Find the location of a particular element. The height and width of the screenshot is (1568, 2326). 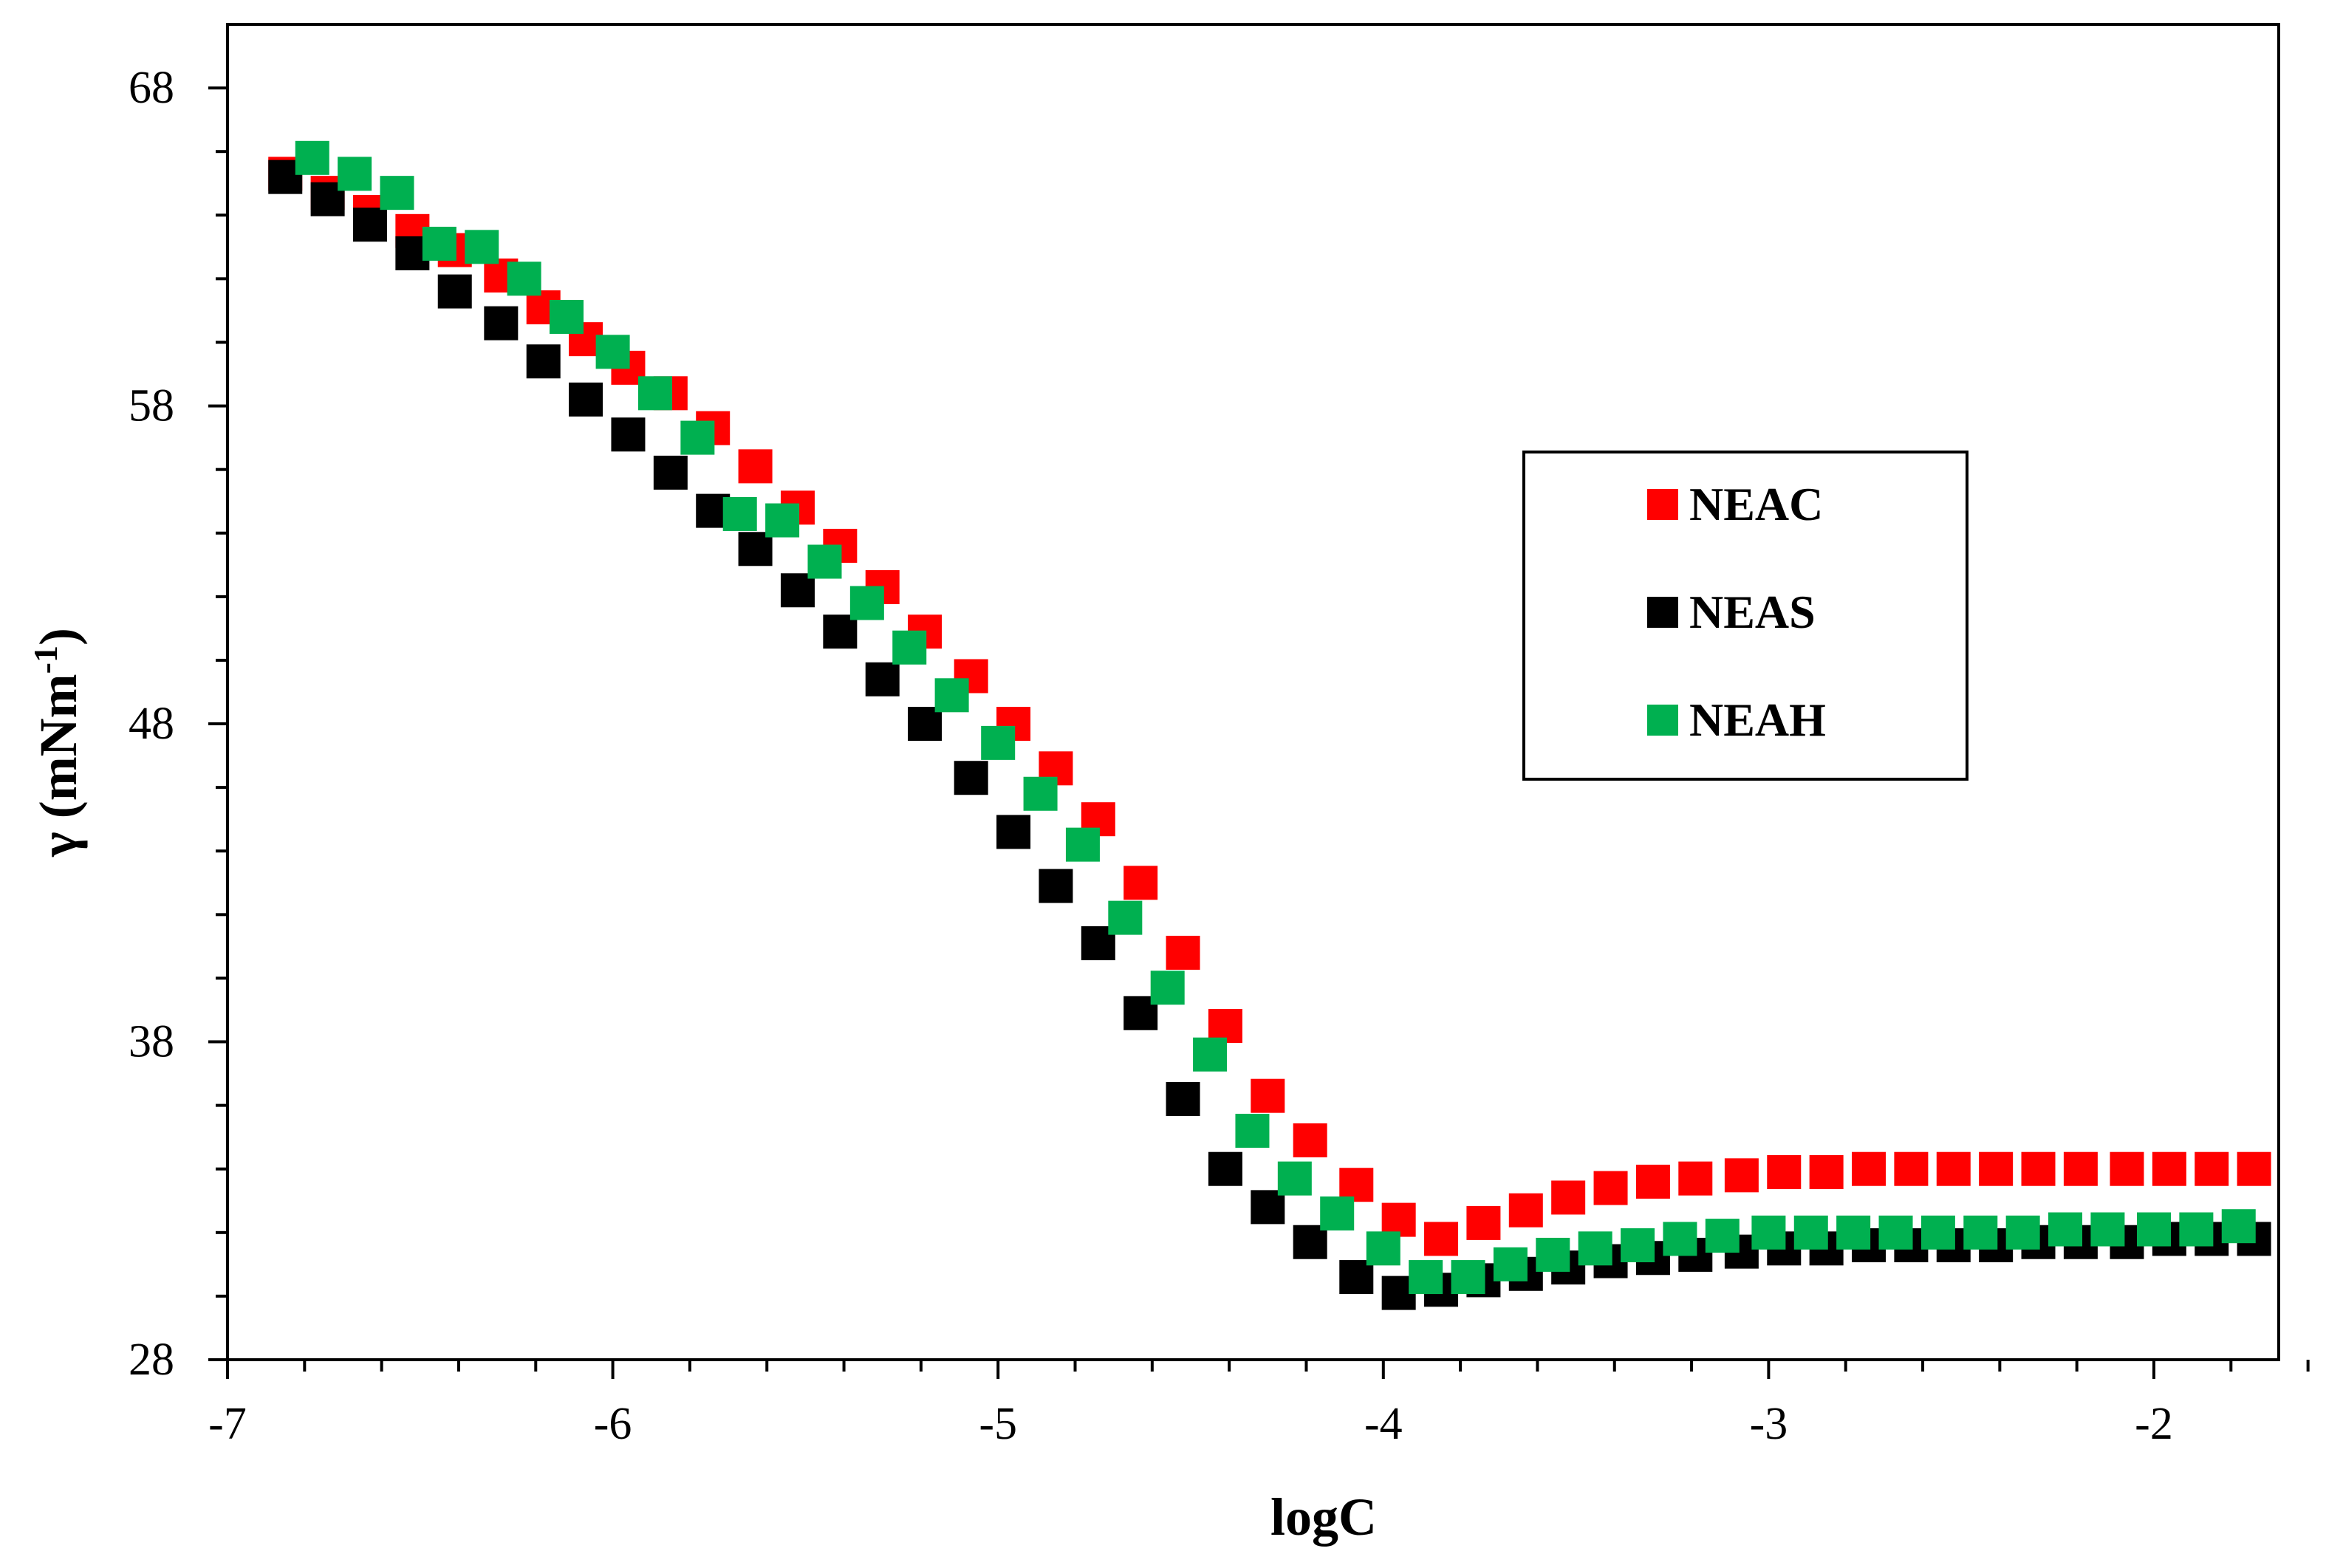

legend-marker-neah is located at coordinates (1663, 720).